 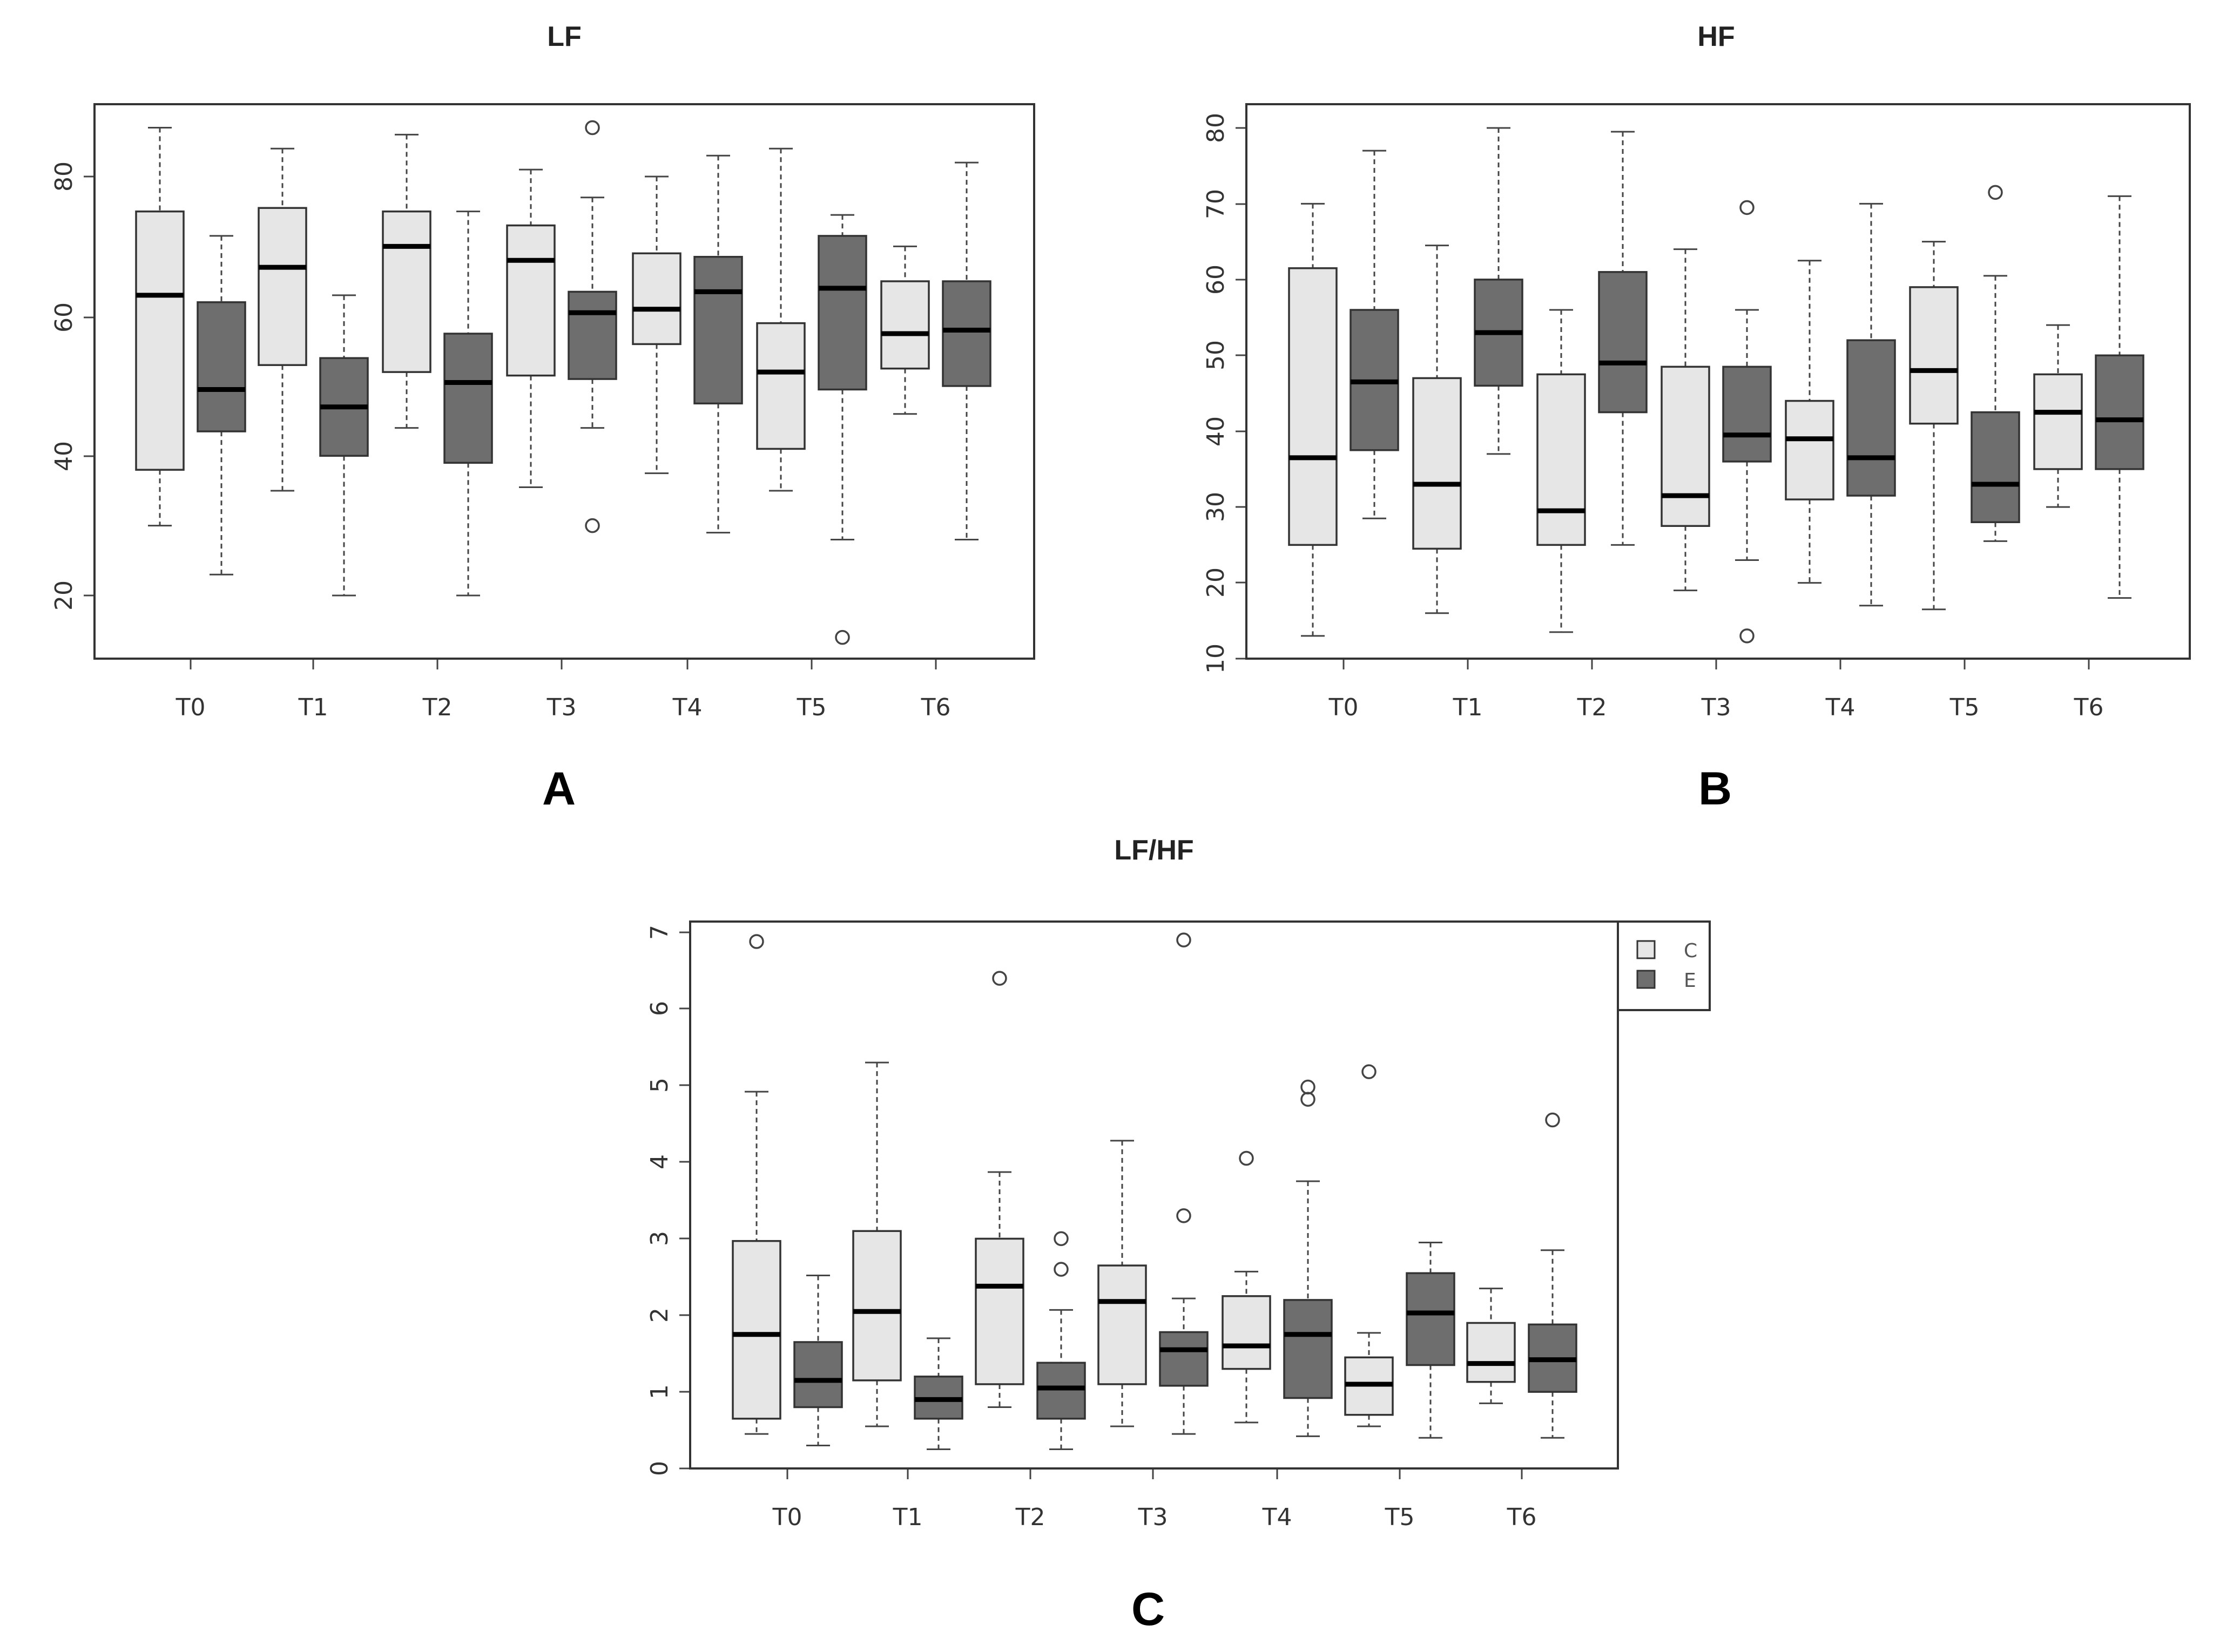 What do you see at coordinates (1715, 789) in the screenshot?
I see `panel-label: B` at bounding box center [1715, 789].